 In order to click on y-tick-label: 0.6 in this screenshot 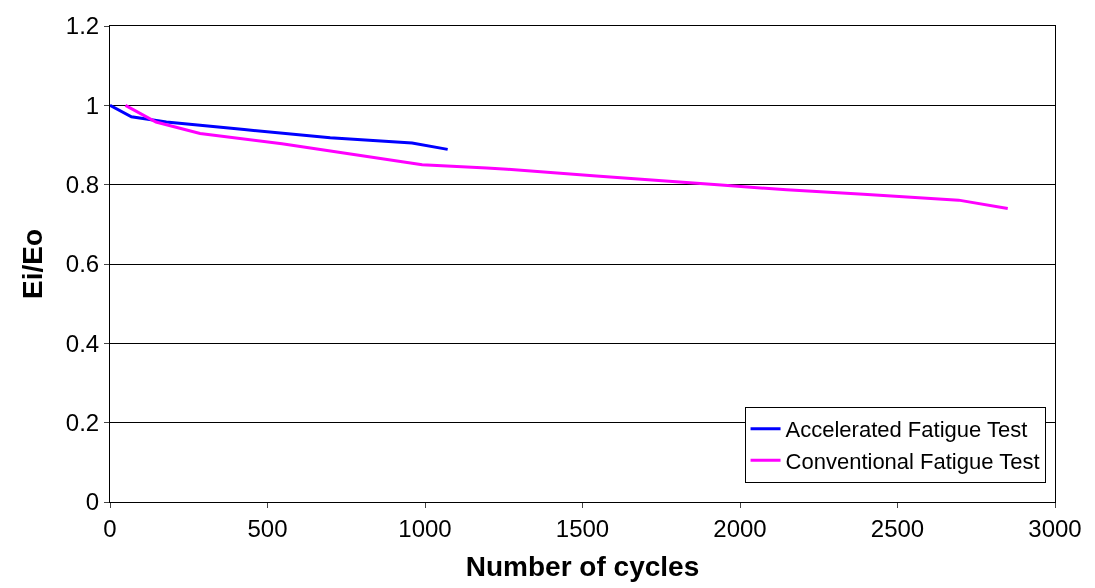, I will do `click(82, 264)`.